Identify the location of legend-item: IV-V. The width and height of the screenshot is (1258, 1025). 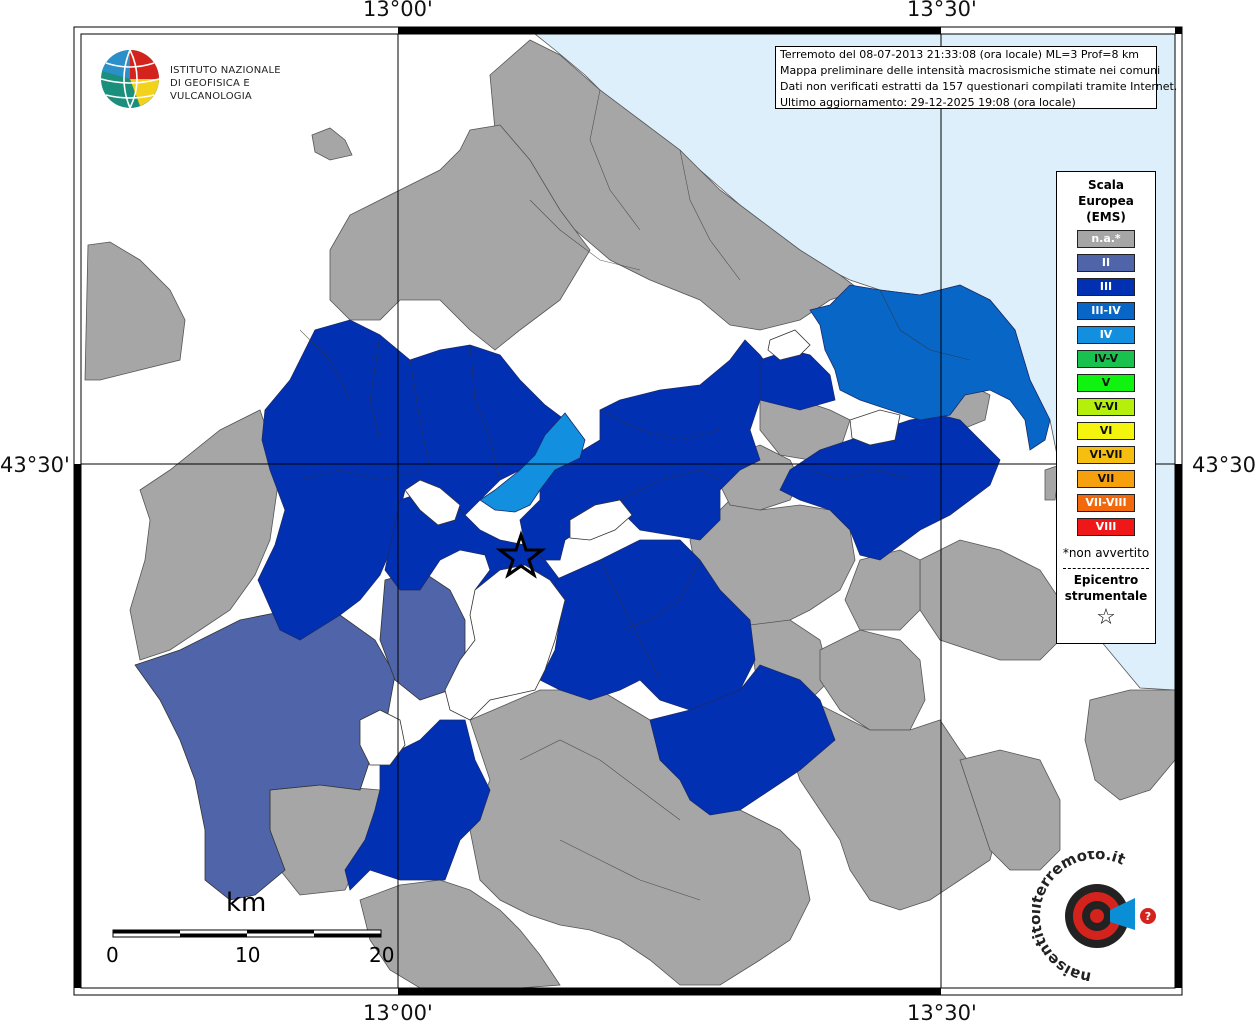
(1106, 359).